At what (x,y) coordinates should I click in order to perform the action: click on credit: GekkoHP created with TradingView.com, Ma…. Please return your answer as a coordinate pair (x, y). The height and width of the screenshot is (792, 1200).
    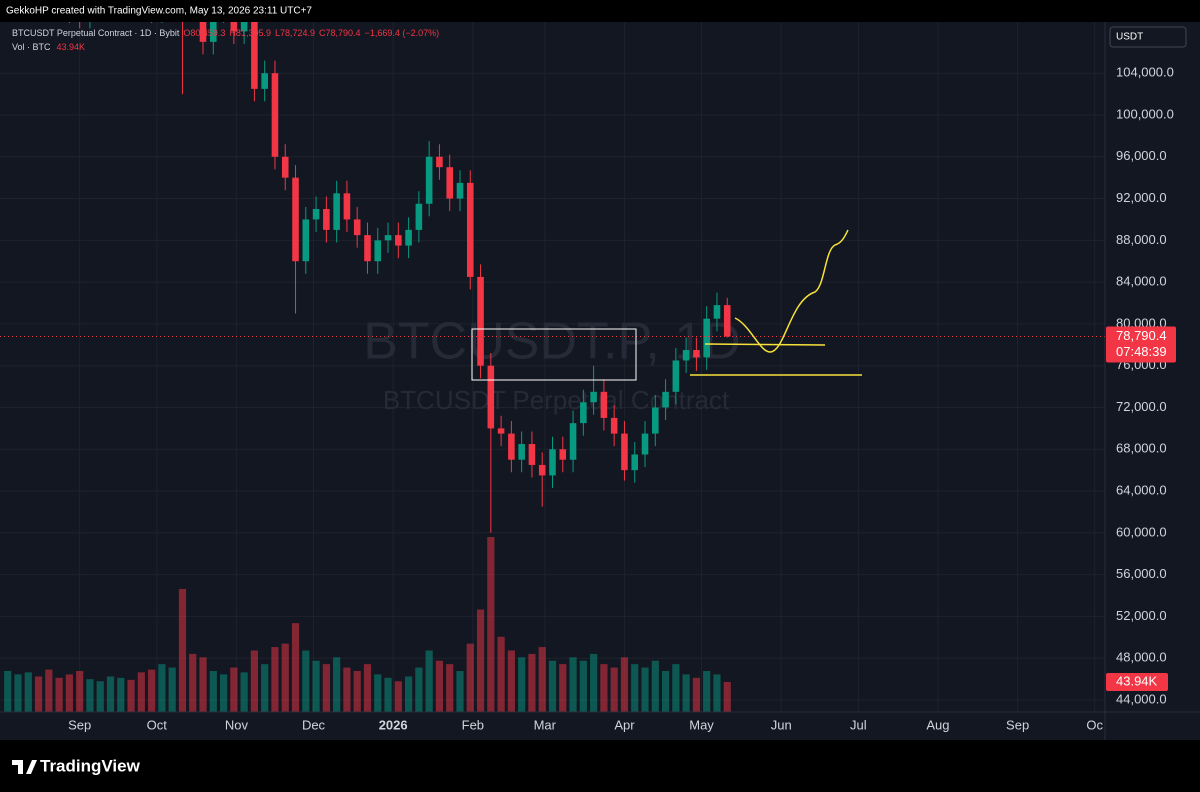
    Looking at the image, I should click on (159, 11).